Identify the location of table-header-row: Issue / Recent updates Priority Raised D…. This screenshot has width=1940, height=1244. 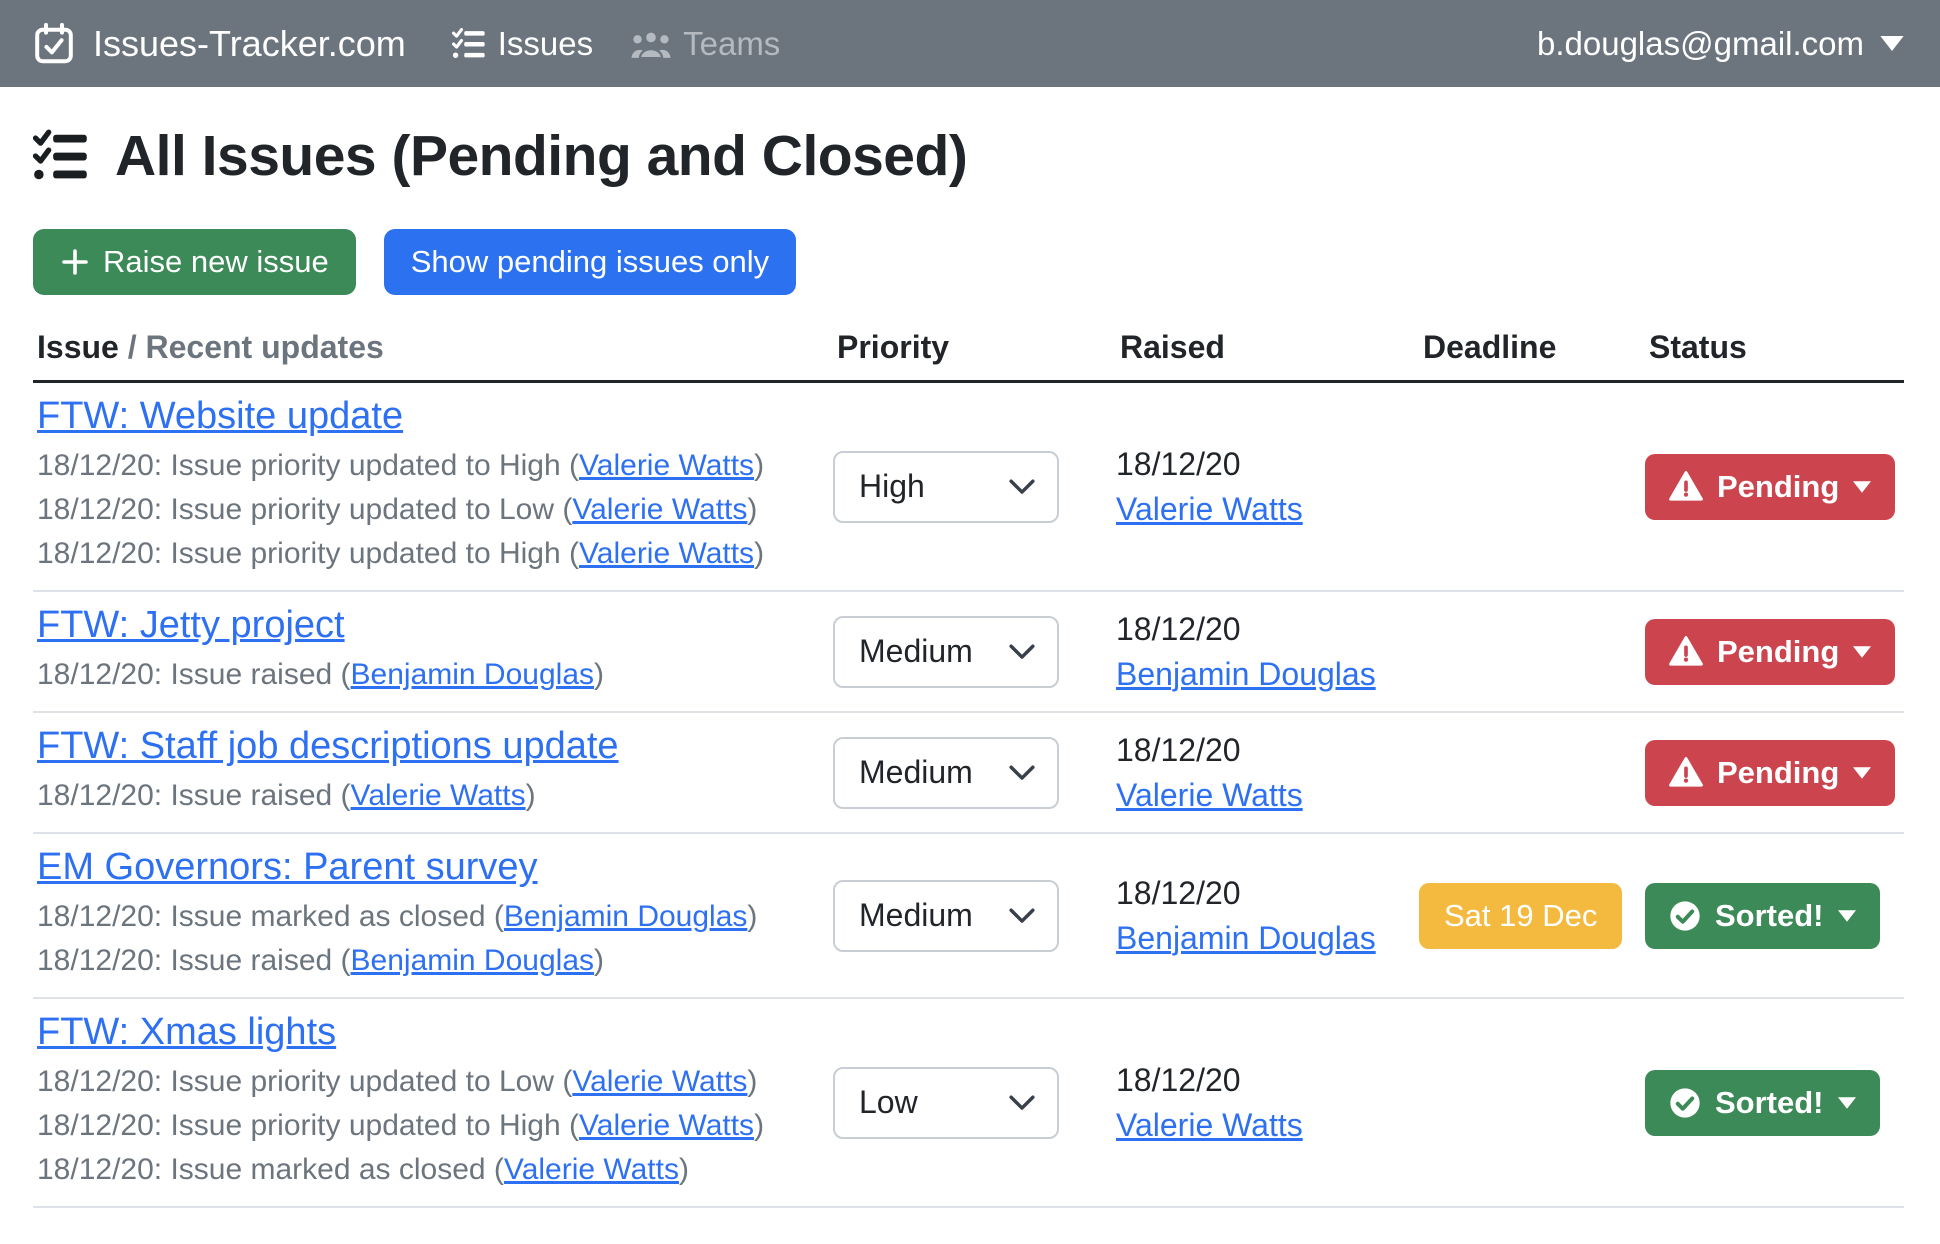
(968, 356).